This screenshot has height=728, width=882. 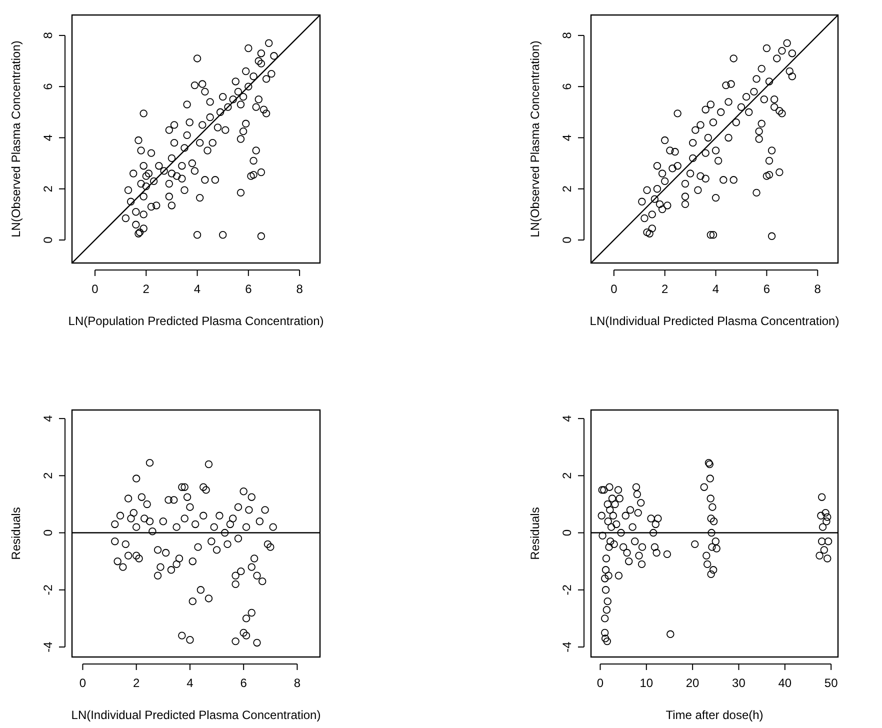 I want to click on x-tick-label: 20, so click(x=693, y=683).